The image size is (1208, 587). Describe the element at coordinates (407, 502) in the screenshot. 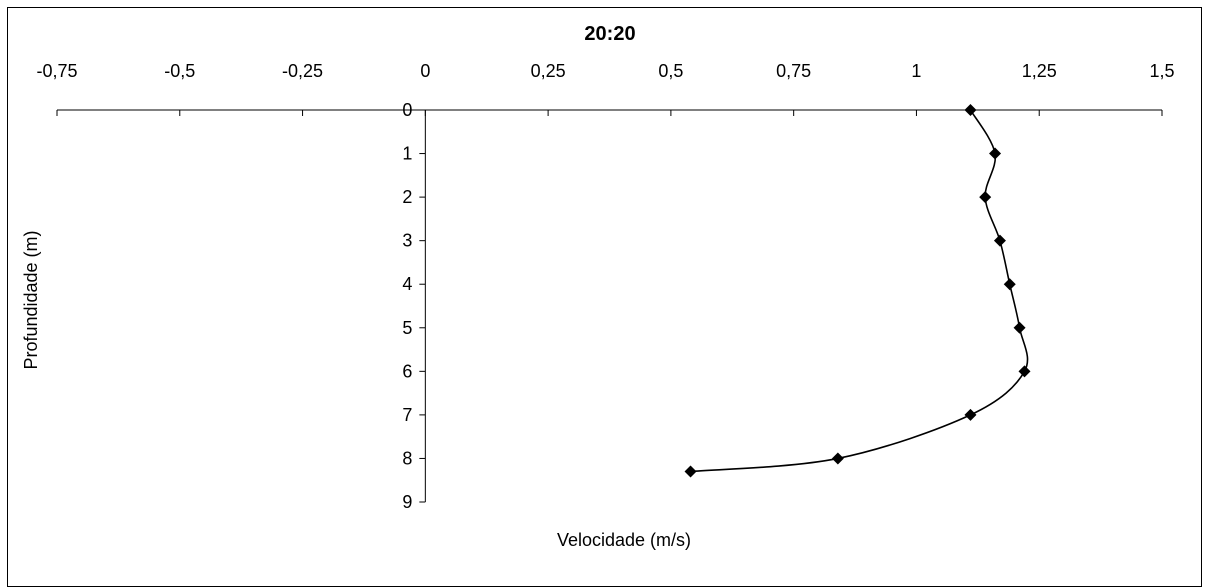

I see `y-tick-label: 9` at that location.